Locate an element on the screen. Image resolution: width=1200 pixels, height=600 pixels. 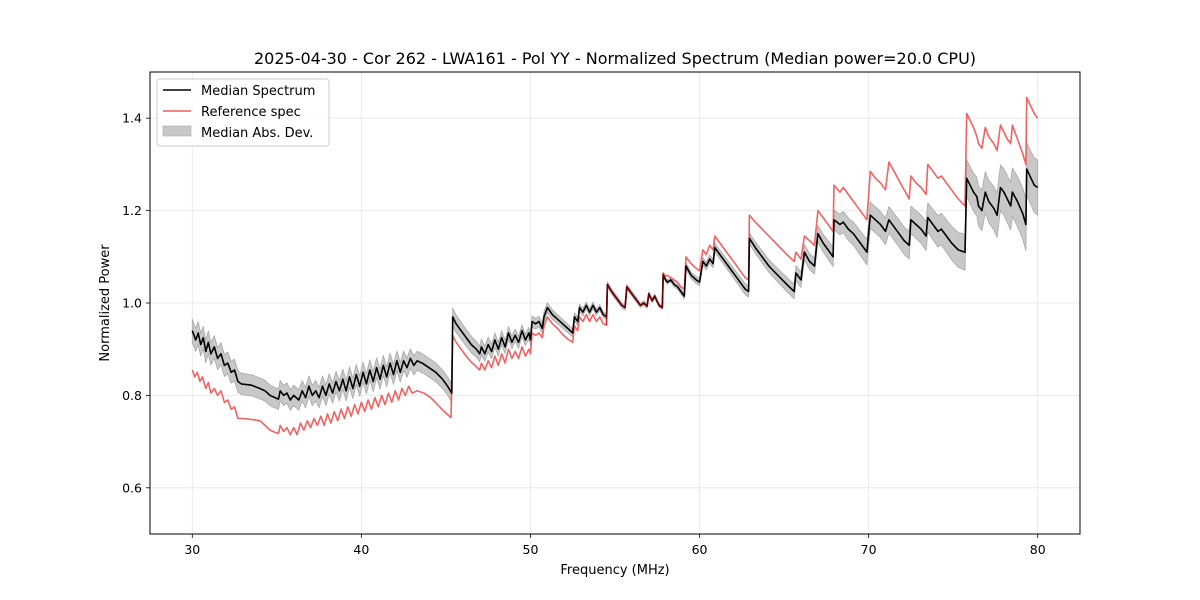
x-tick-label: 60 is located at coordinates (700, 549).